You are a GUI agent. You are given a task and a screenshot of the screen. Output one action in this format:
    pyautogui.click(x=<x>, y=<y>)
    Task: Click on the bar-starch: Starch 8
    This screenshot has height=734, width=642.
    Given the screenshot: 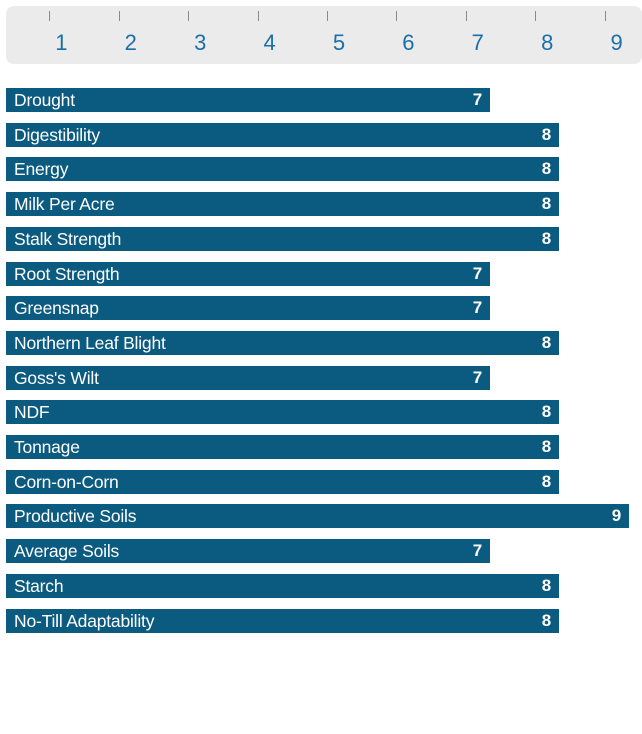 What is the action you would take?
    pyautogui.click(x=282, y=586)
    